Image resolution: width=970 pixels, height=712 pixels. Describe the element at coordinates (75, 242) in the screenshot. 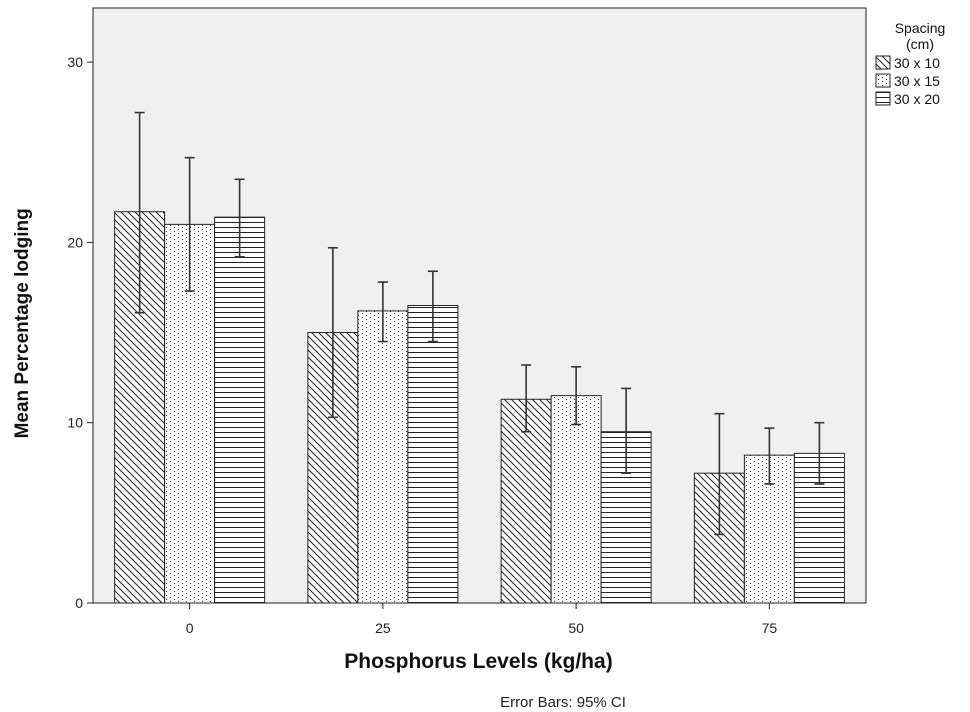

I see `y-tick-label: 20` at that location.